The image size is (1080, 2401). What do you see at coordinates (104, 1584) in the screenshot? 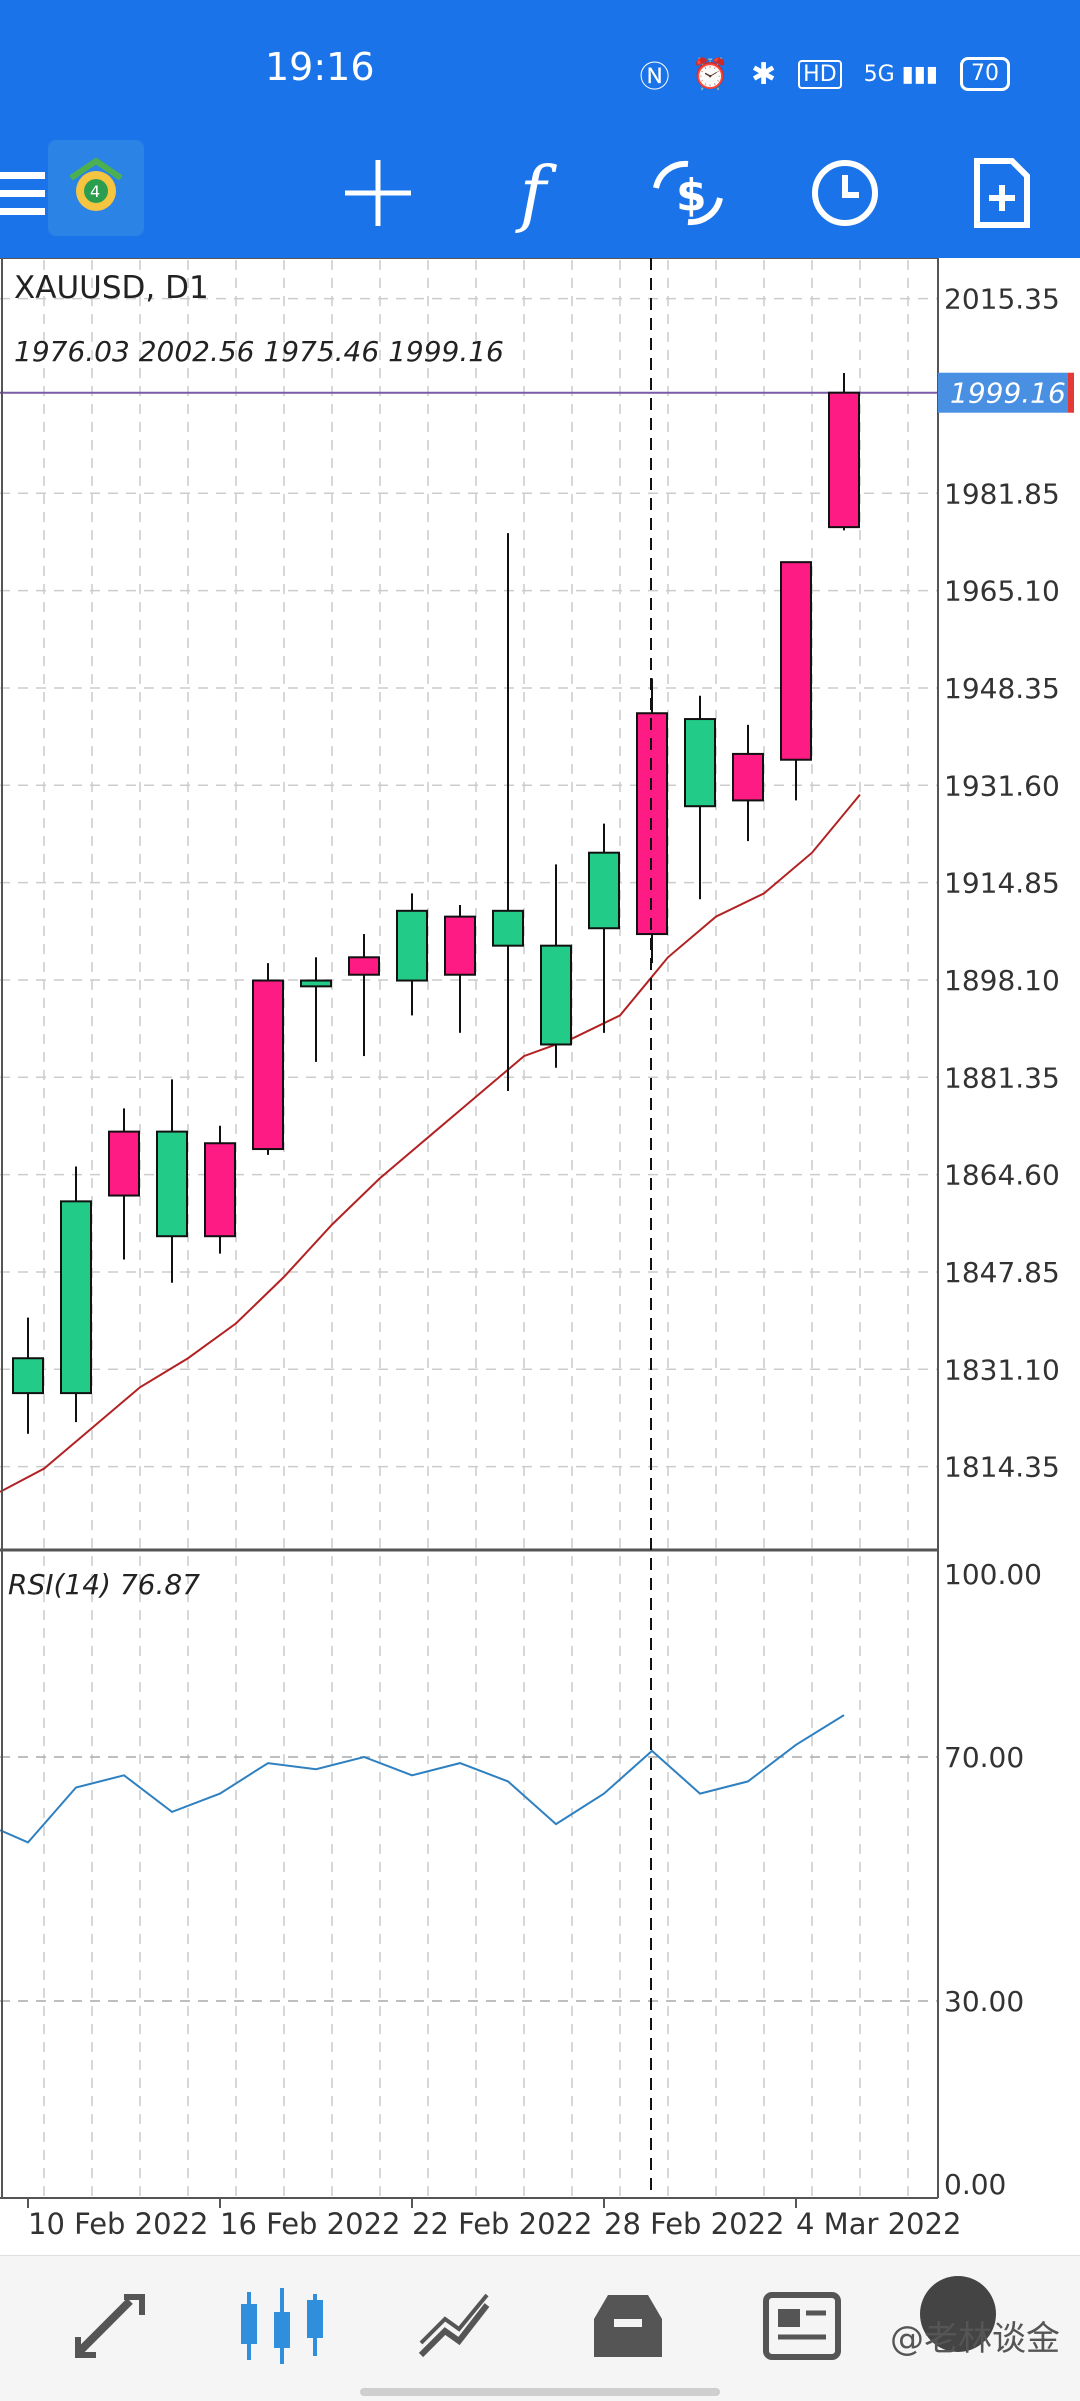
I see `rsi-label: RSI(14) 76.87` at bounding box center [104, 1584].